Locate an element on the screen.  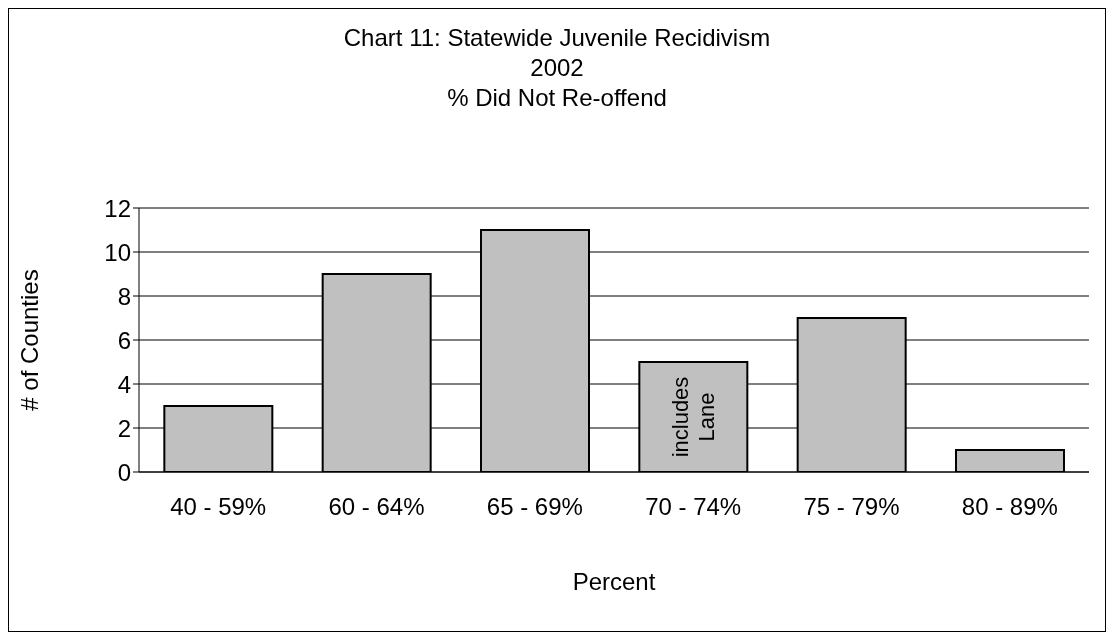
chart-subtitle: 2002 % Did Not Re-offend is located at coordinates (557, 83).